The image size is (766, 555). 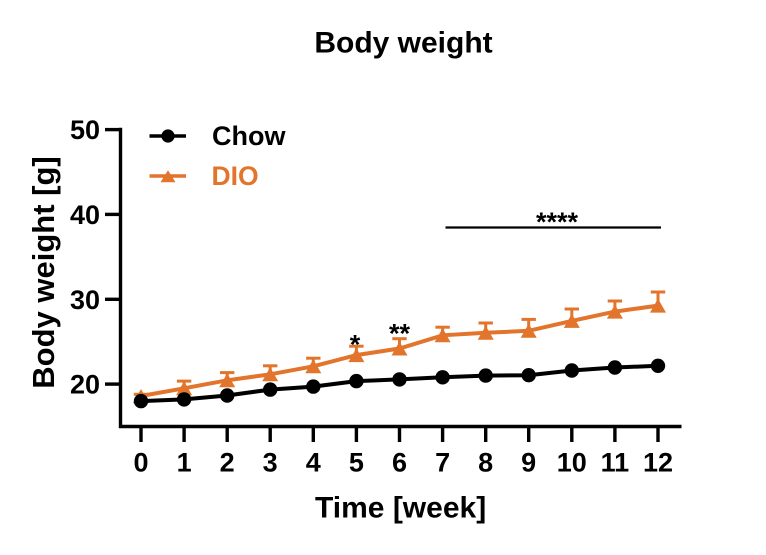 What do you see at coordinates (43, 272) in the screenshot?
I see `svg-text: Body weight [g]` at bounding box center [43, 272].